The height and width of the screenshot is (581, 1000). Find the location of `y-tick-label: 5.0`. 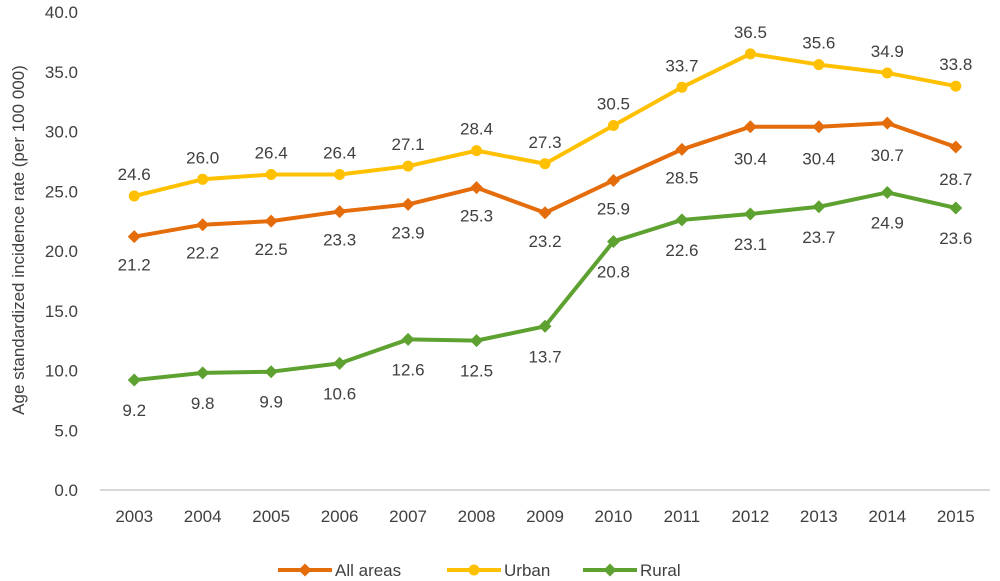

y-tick-label: 5.0 is located at coordinates (66, 430).